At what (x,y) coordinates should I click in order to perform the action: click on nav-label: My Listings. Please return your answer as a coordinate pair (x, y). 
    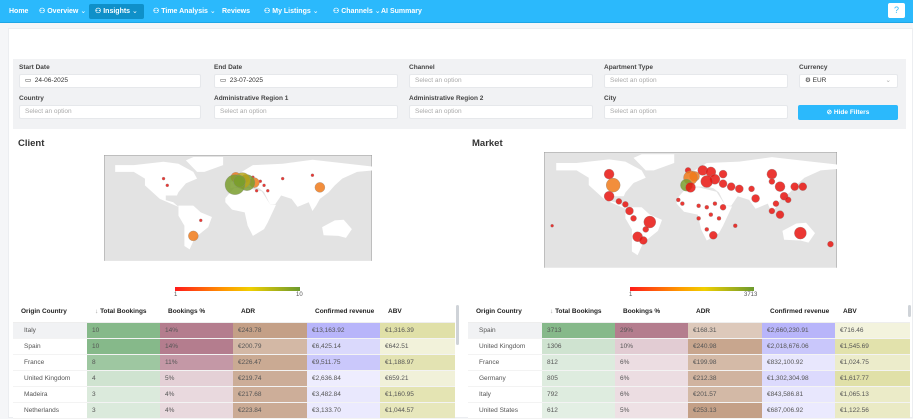
    Looking at the image, I should click on (291, 11).